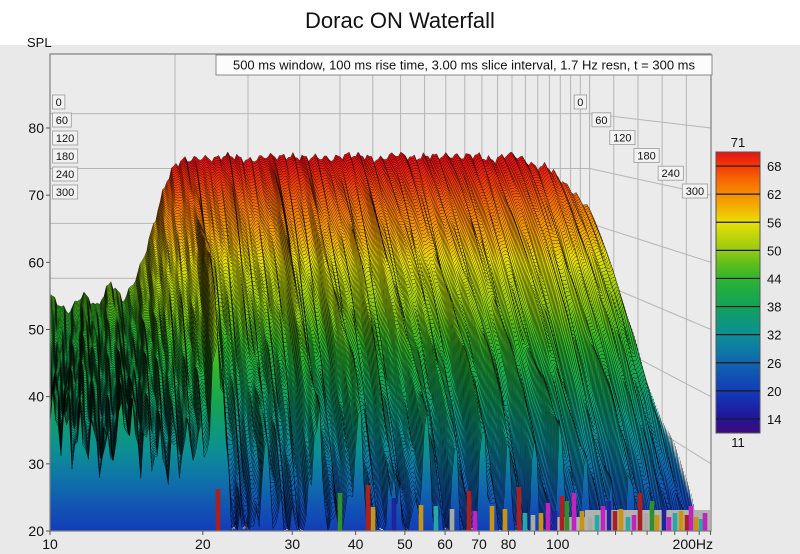 This screenshot has height=554, width=800. I want to click on colorbar-tick-label: 38, so click(774, 307).